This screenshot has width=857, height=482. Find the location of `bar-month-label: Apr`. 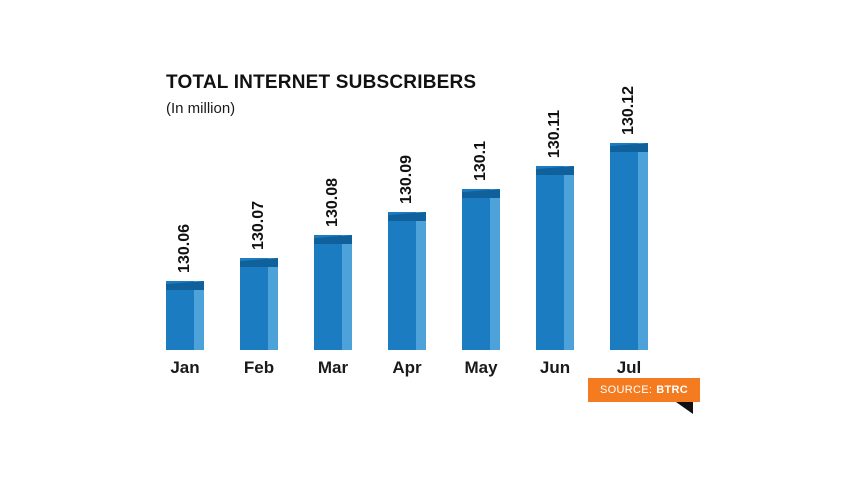

bar-month-label: Apr is located at coordinates (407, 367).